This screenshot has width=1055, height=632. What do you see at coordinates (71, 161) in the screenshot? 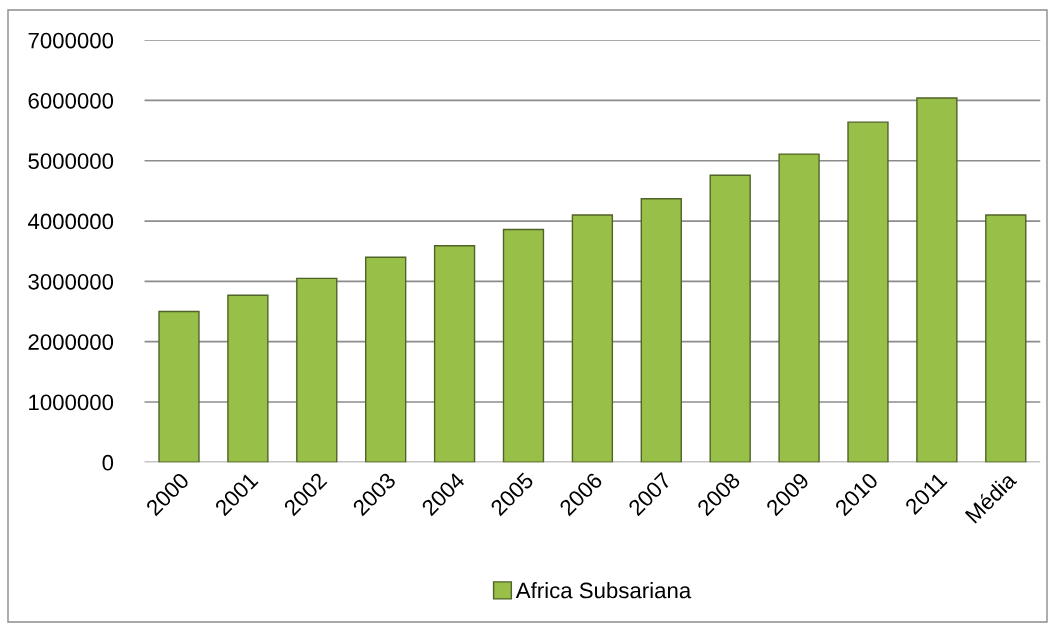
I see `y-tick-label: 5000000` at bounding box center [71, 161].